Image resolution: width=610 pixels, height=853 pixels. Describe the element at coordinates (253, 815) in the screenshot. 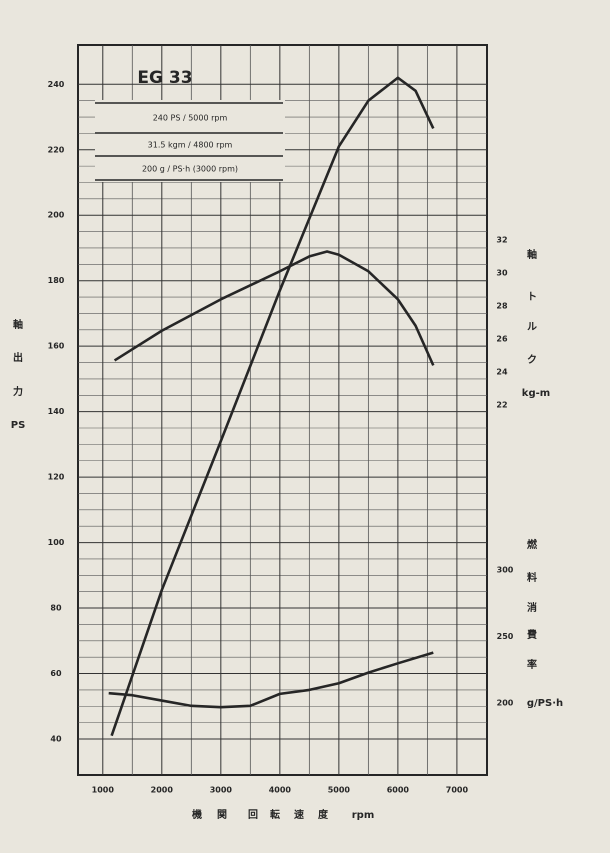

I see `x-axis-label: 回` at that location.